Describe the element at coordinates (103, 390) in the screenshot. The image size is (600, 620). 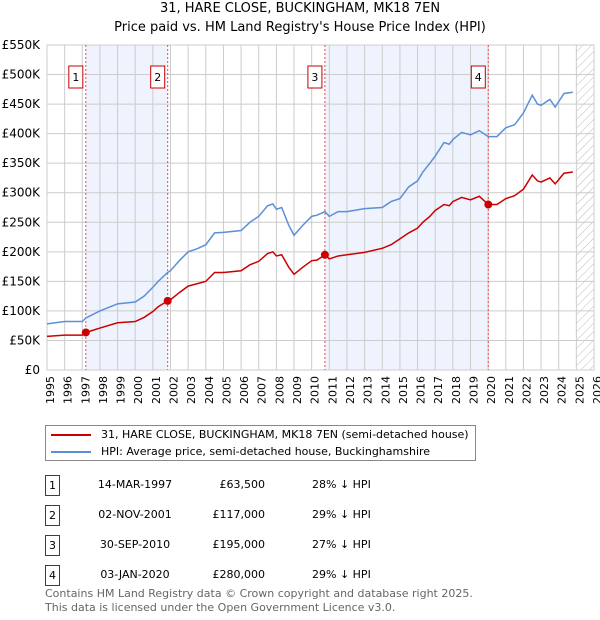
I see `x-tick-label: 1998` at that location.